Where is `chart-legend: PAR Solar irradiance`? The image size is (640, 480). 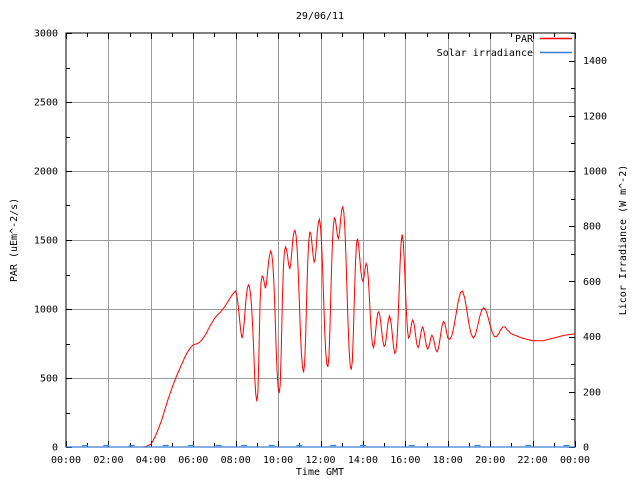
chart-legend: PAR Solar irradiance is located at coordinates (504, 46).